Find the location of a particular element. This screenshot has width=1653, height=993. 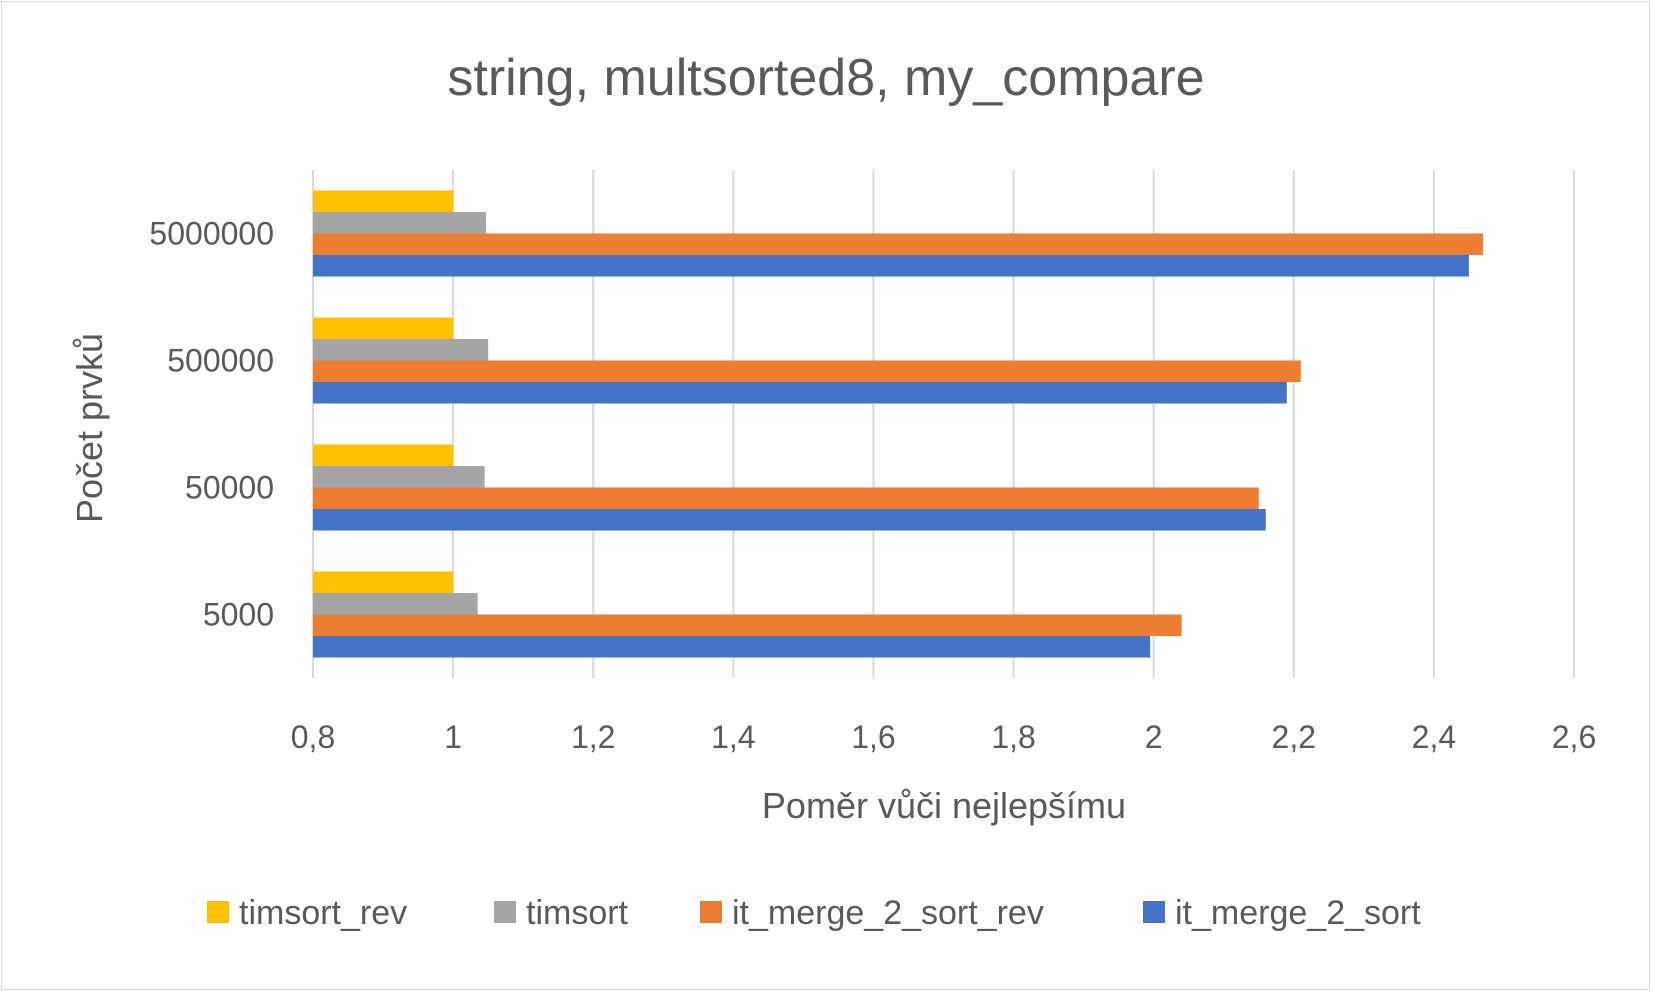

y-tick-label: 5000000 is located at coordinates (211, 234).